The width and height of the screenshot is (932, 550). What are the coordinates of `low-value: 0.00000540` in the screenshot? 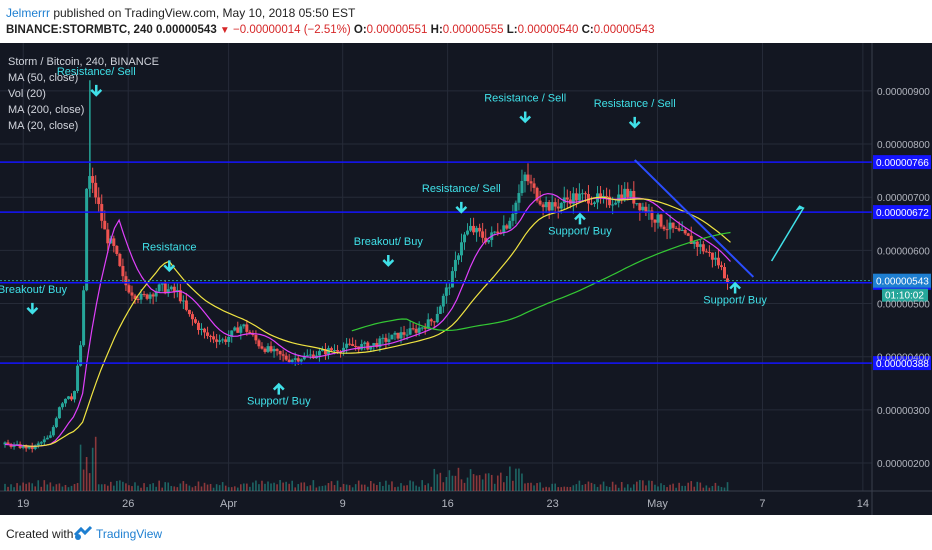 It's located at (548, 30).